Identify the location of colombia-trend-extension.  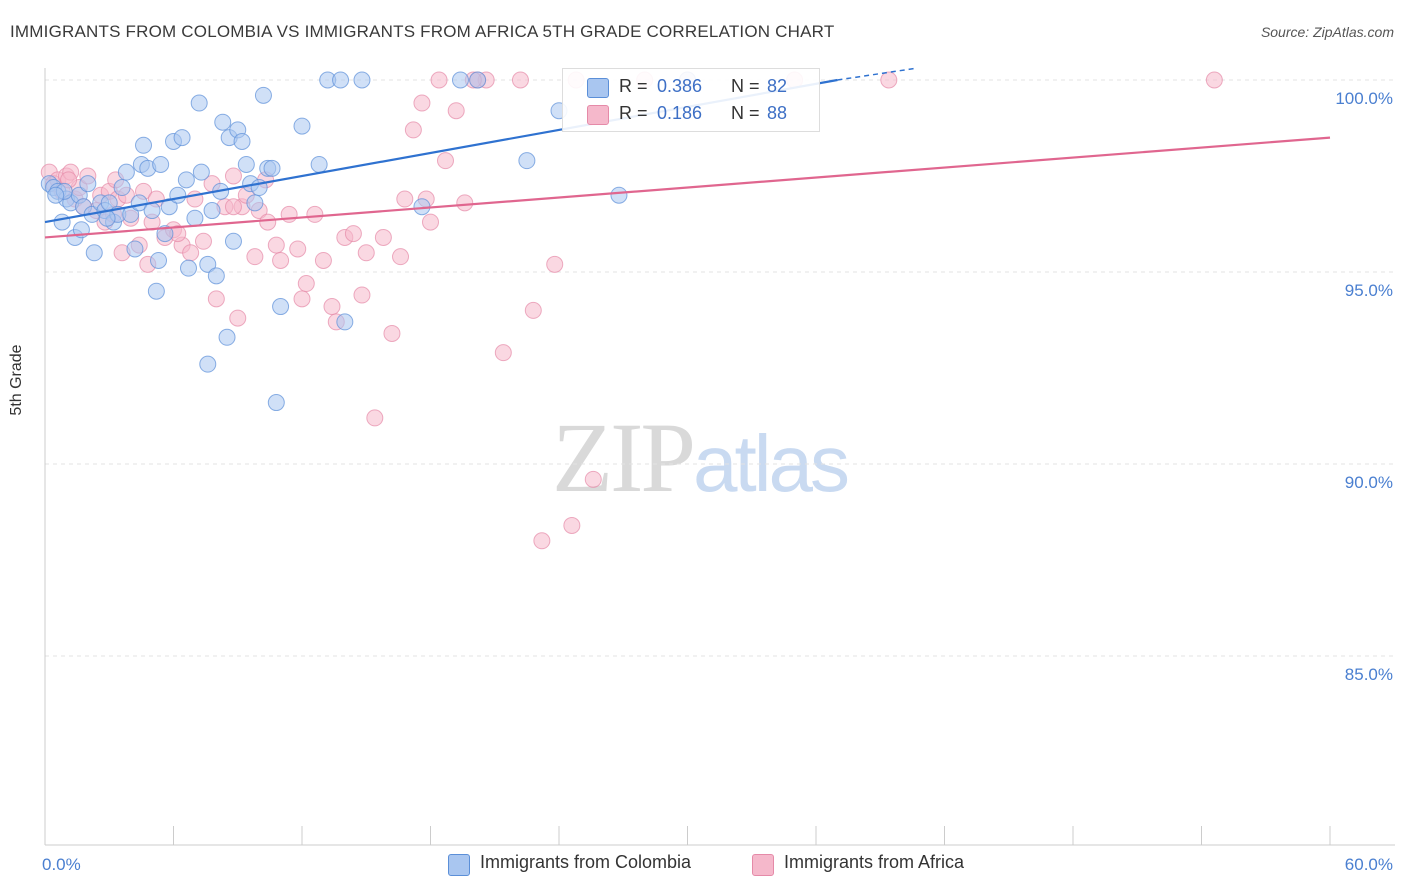
(876, 74).